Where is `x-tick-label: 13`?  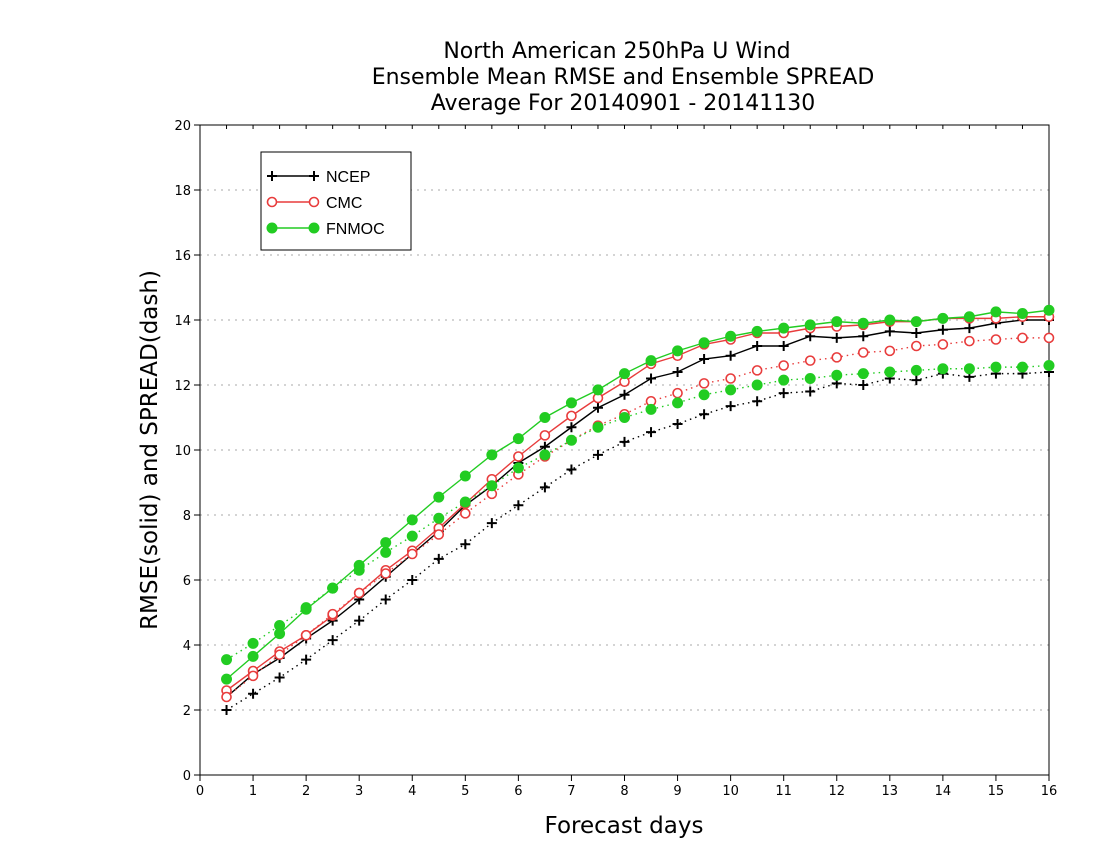
x-tick-label: 13 is located at coordinates (890, 791).